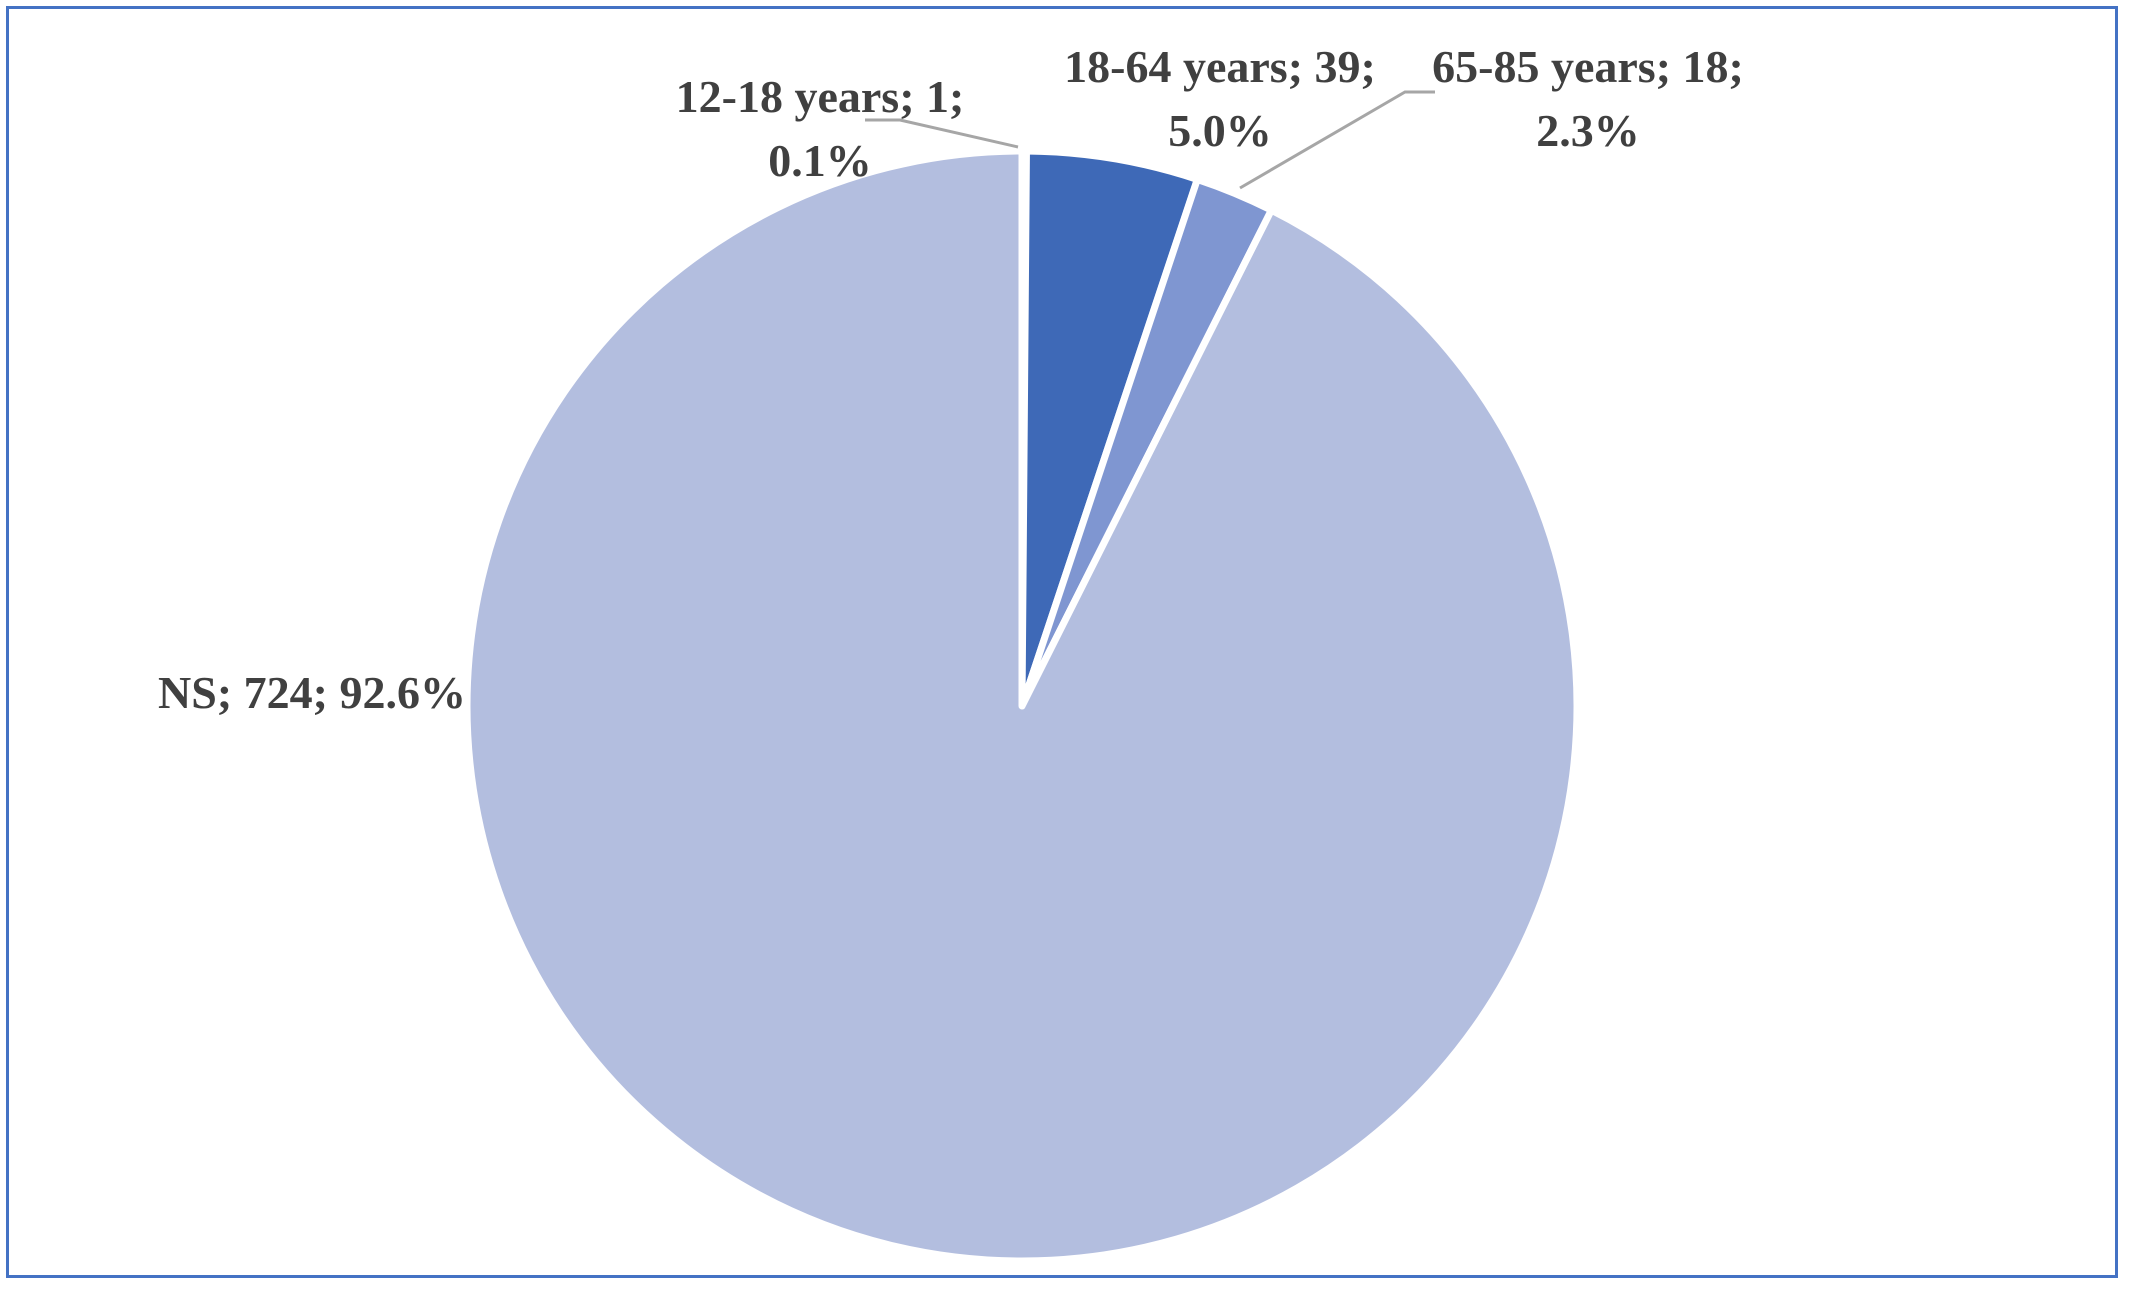 The width and height of the screenshot is (2130, 1290). Describe the element at coordinates (820, 96) in the screenshot. I see `data-label-line: 12-18 years; 1;` at that location.